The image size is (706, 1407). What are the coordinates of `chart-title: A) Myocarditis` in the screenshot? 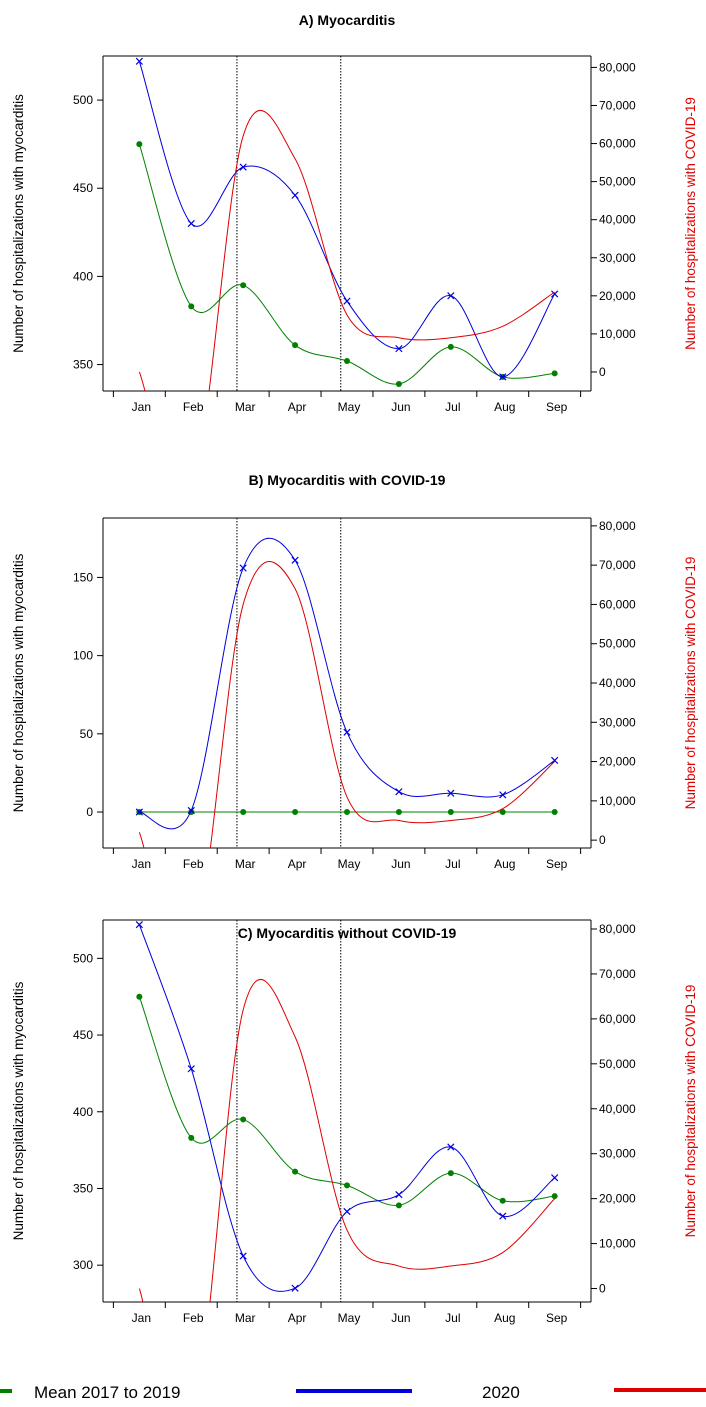 It's located at (347, 20).